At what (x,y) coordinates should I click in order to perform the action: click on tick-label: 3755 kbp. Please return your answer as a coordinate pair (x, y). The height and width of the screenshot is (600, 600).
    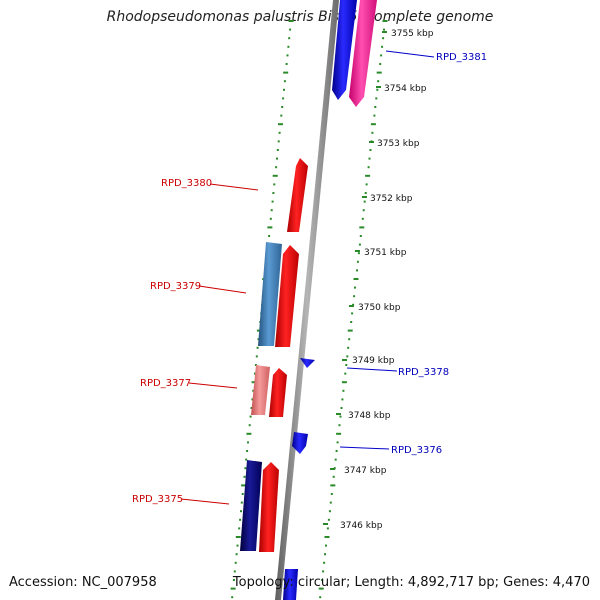
    Looking at the image, I should click on (412, 34).